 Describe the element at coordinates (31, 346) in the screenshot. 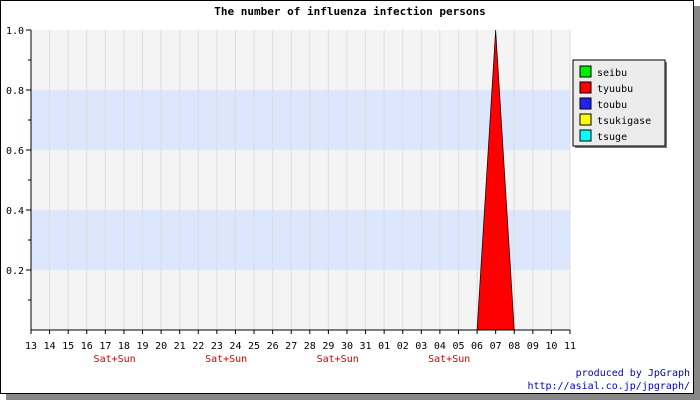

I see `x-tick-label: 13` at that location.